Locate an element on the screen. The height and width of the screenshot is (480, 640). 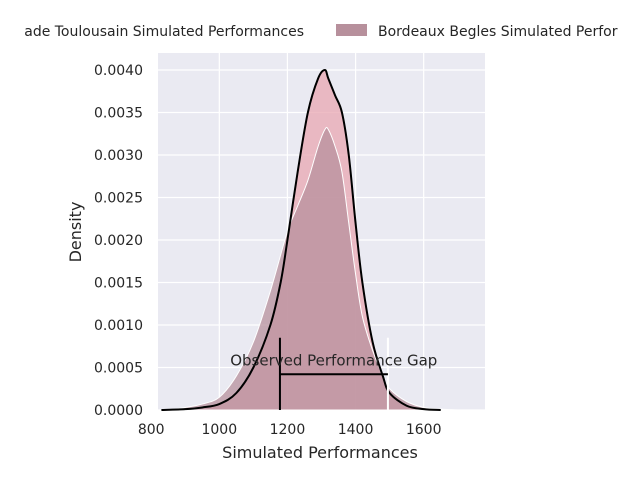
y-tick-label: 0.0010 is located at coordinates (118, 326).